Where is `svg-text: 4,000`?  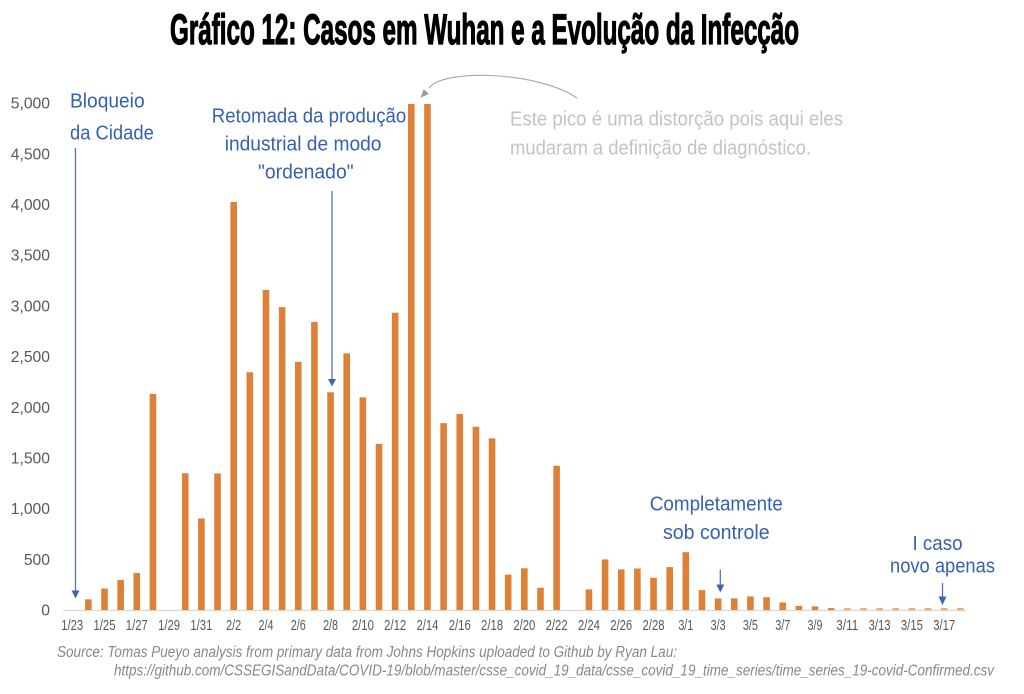 svg-text: 4,000 is located at coordinates (31, 205).